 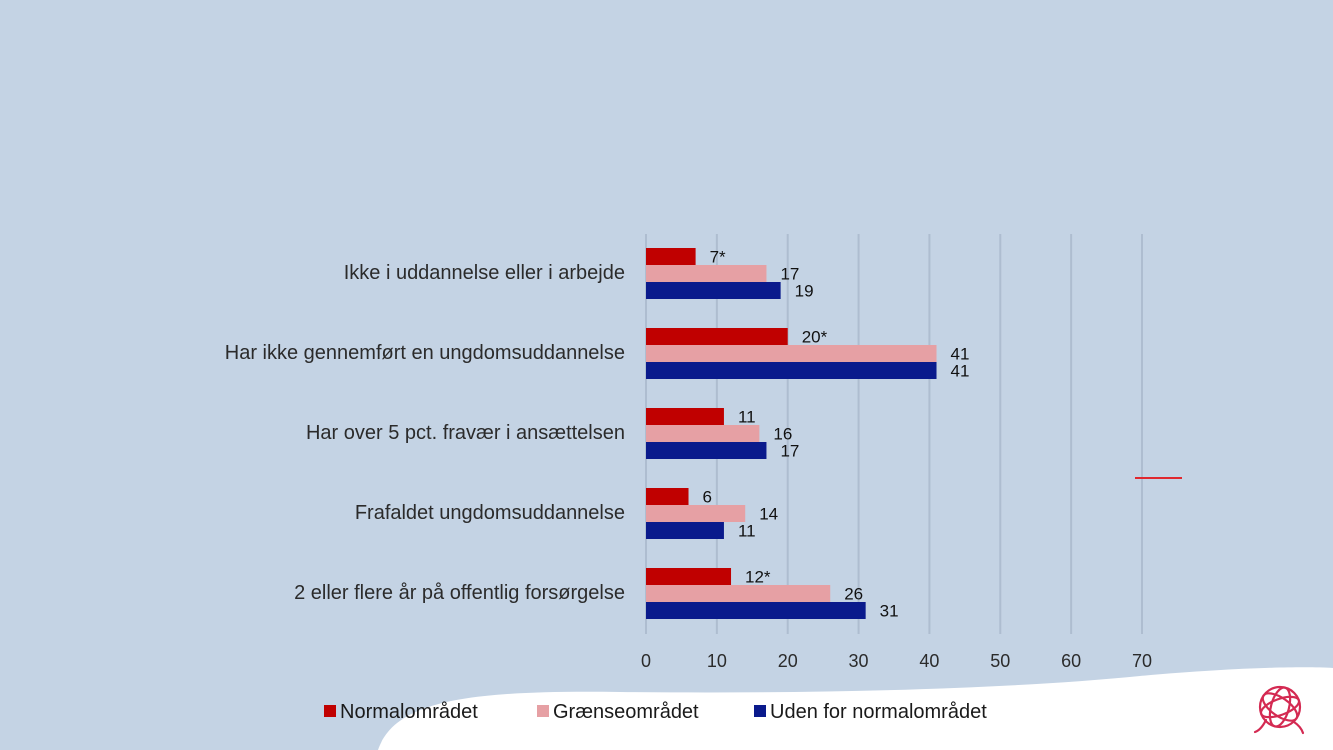 What do you see at coordinates (718, 257) in the screenshot?
I see `data-label: 7*` at bounding box center [718, 257].